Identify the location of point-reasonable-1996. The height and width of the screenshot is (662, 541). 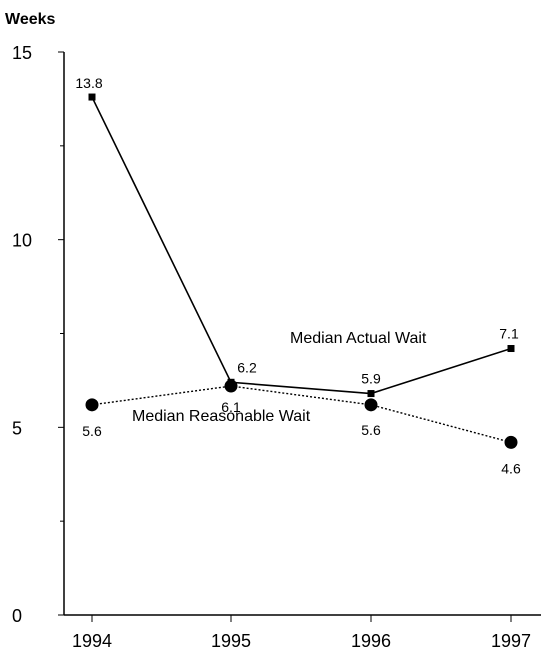
(371, 405).